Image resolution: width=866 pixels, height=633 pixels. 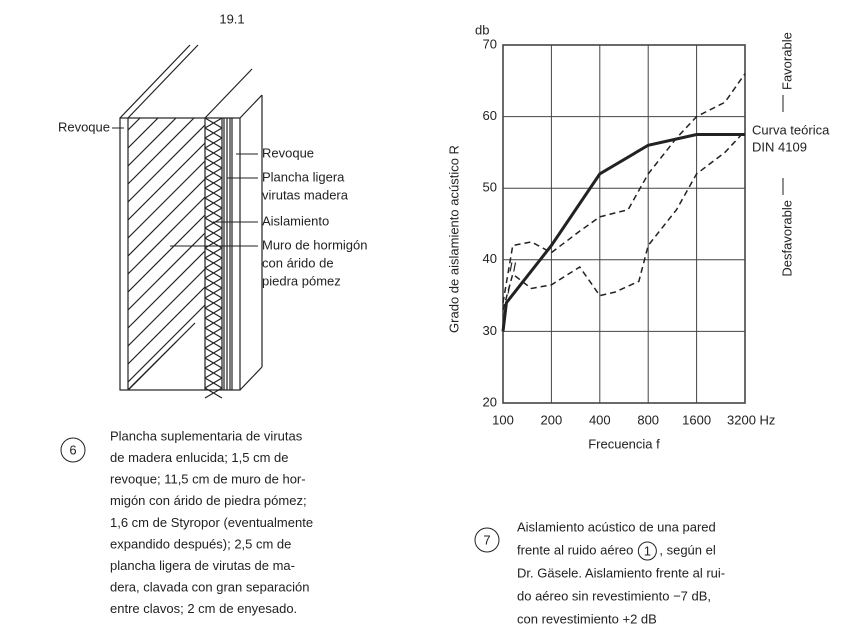 I want to click on y-tick-label: 60, so click(x=490, y=115).